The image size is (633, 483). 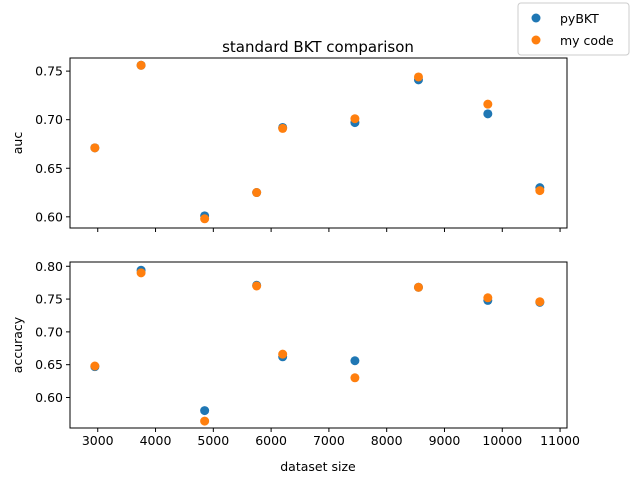 I want to click on accuracy-x-tick-label: 5000, so click(x=213, y=440).